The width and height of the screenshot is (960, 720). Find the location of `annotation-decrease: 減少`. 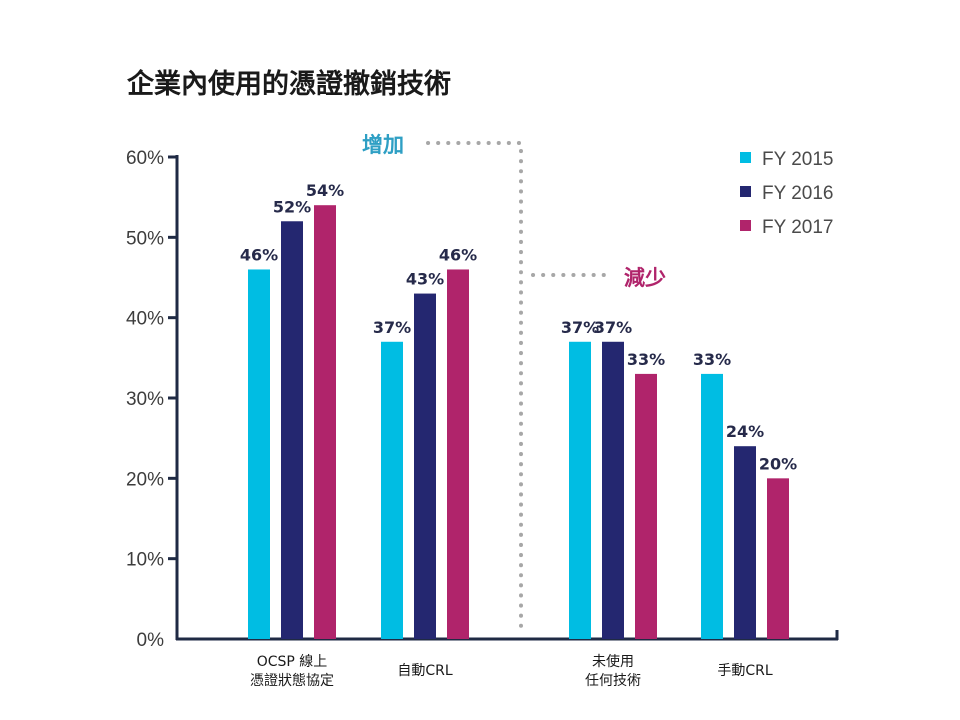

annotation-decrease: 減少 is located at coordinates (645, 278).